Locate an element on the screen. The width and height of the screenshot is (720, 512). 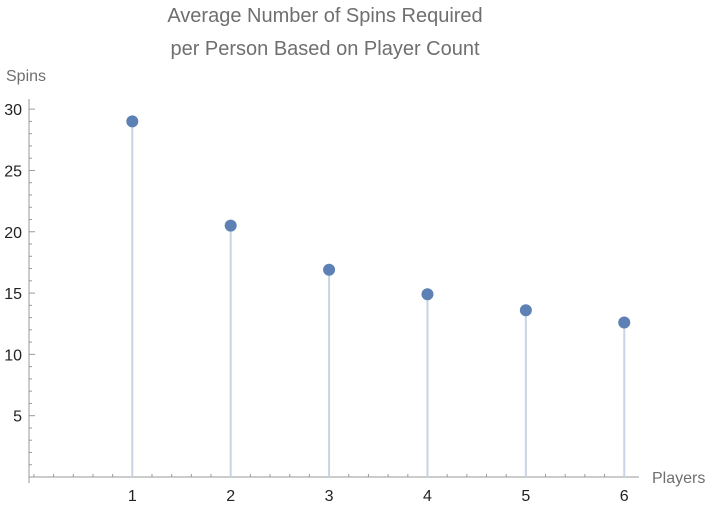
y-tick-label: 25 is located at coordinates (13, 171).